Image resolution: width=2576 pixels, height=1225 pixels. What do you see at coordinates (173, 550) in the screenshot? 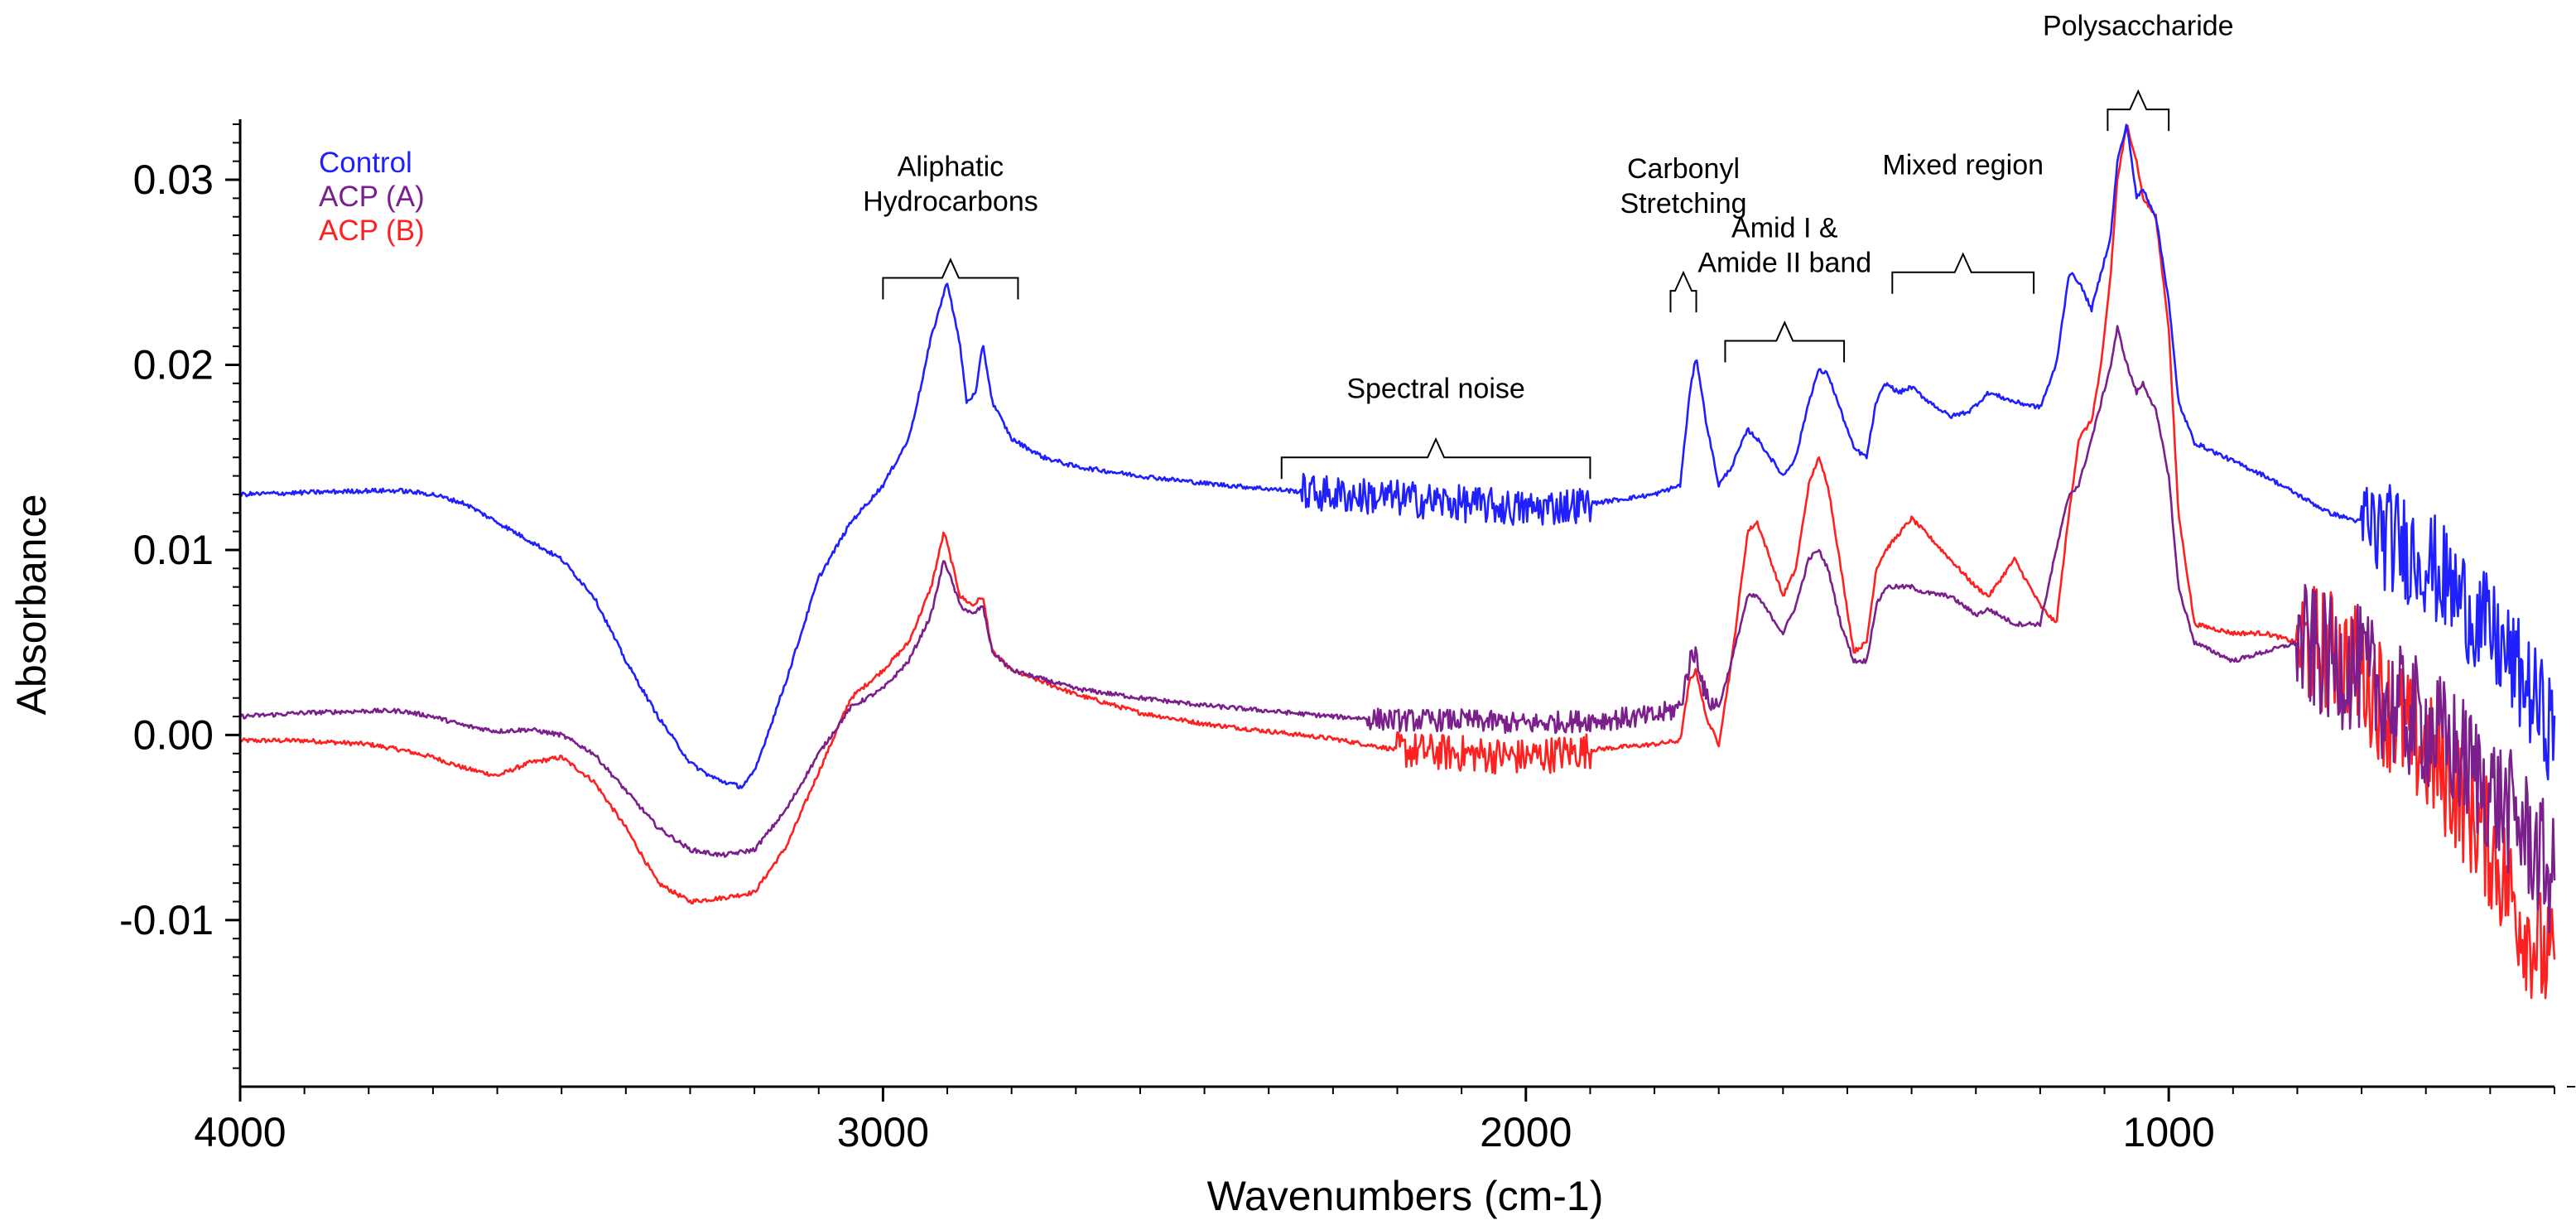
I see `y-tick-label: 0.01` at bounding box center [173, 550].